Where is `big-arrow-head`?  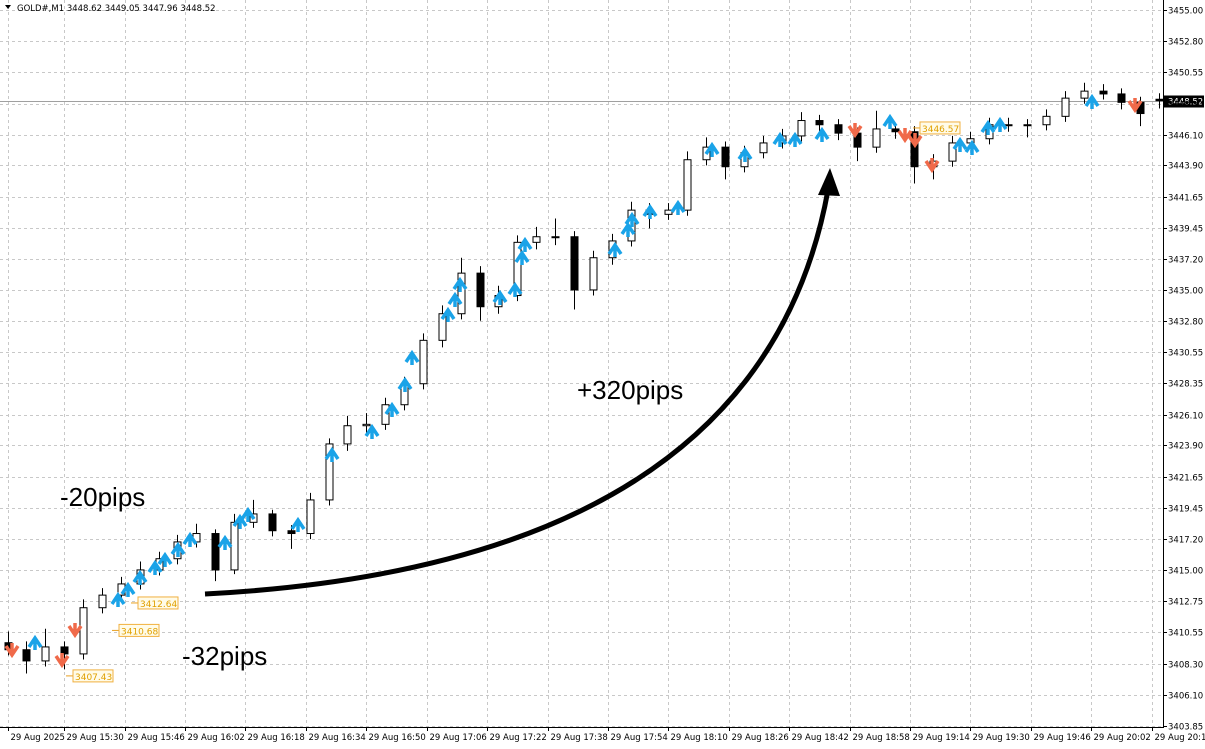 big-arrow-head is located at coordinates (829, 182).